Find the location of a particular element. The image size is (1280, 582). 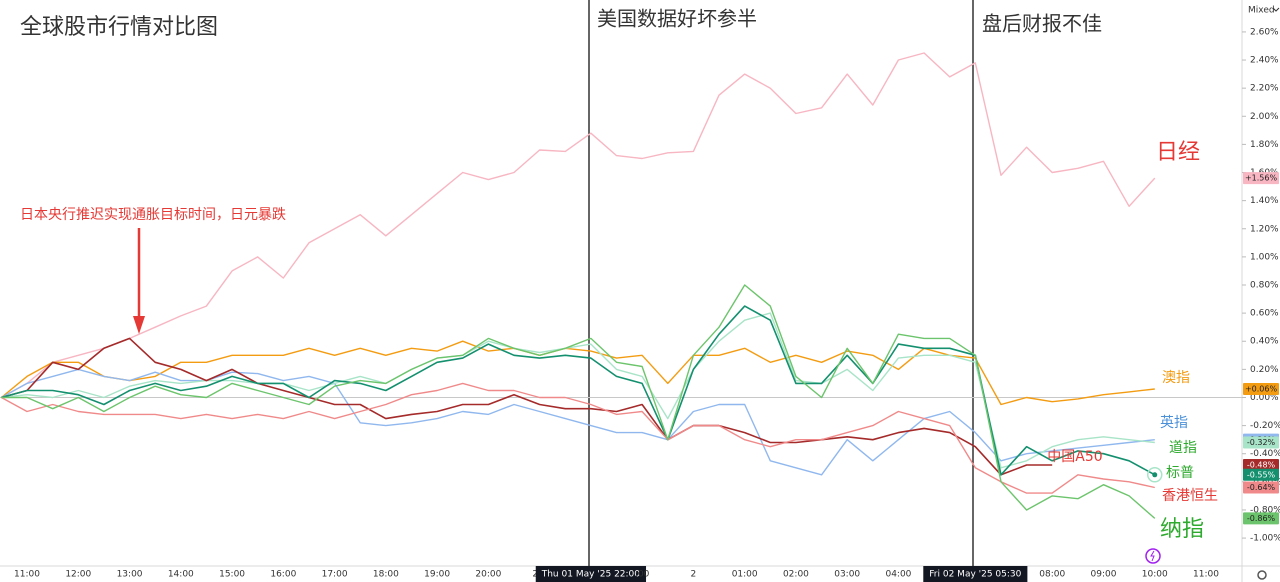

series-label: 日经 is located at coordinates (1178, 152).